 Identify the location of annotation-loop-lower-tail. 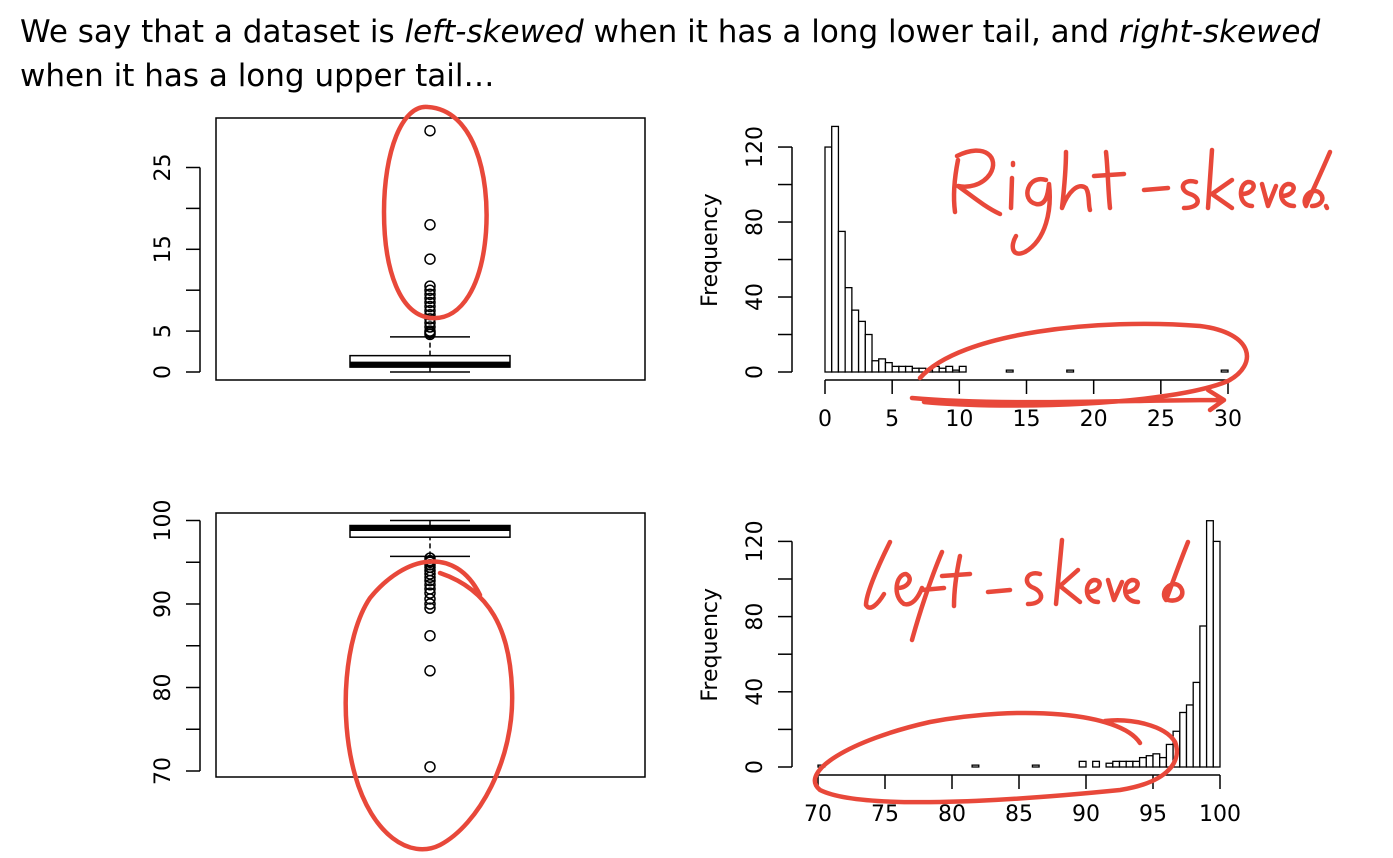
(996, 757).